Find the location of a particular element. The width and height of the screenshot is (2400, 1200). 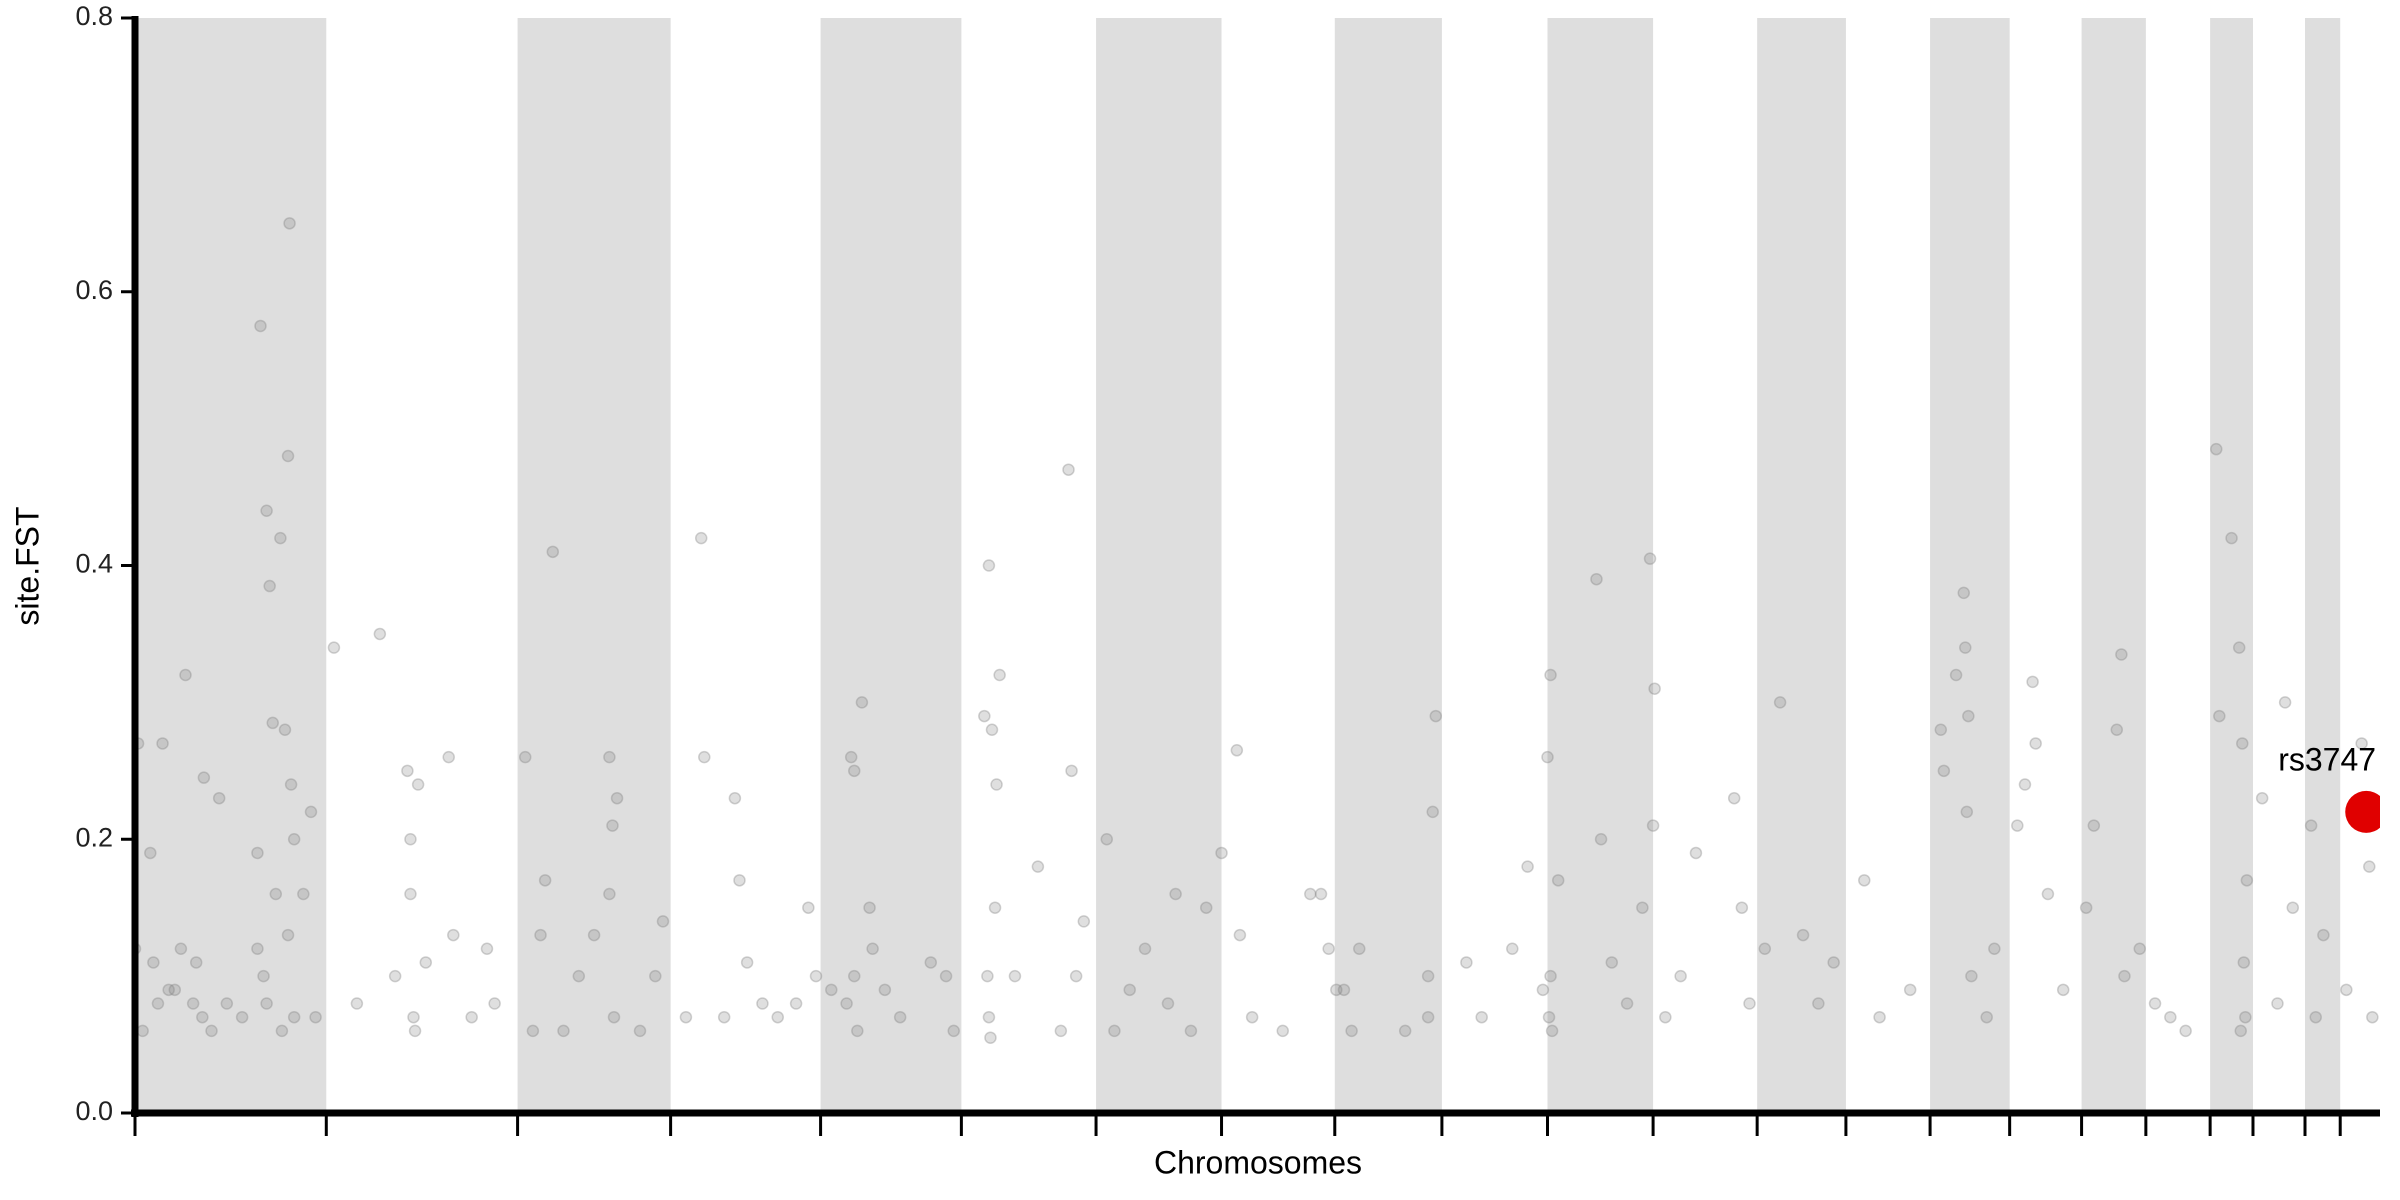

y-axis-label: site.FST is located at coordinates (27, 565).